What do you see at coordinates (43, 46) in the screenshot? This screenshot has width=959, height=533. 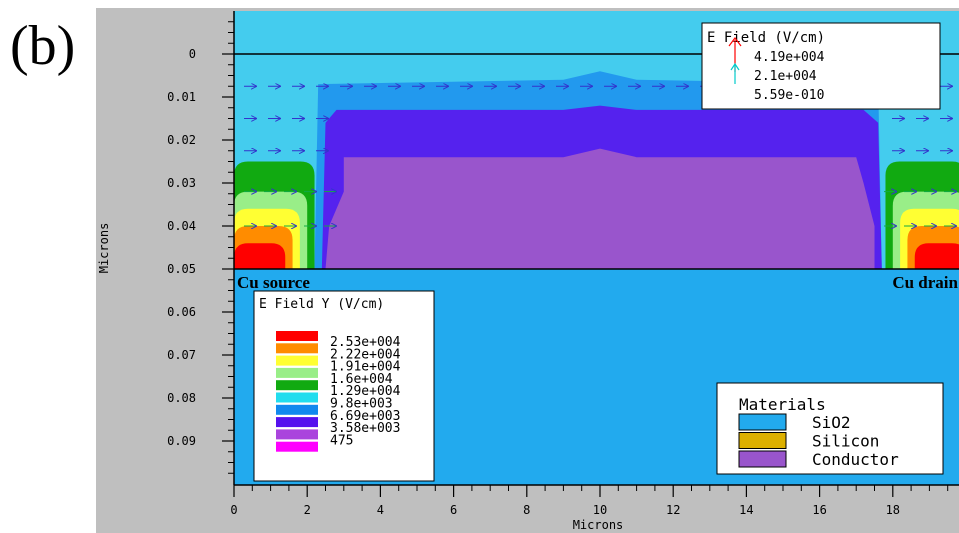 I see `panel-label: (b)` at bounding box center [43, 46].